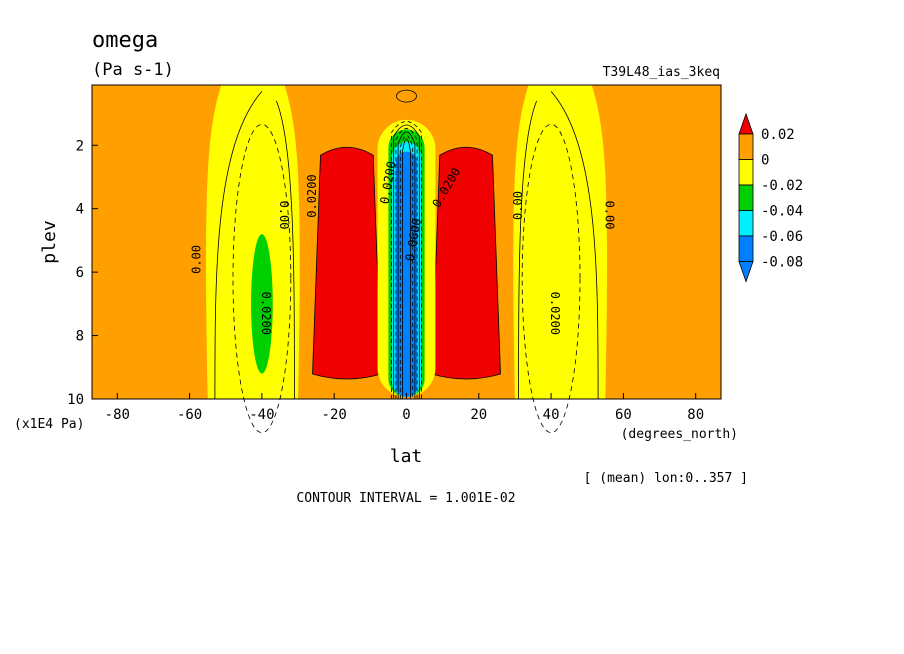 This screenshot has width=904, height=654. I want to click on x-tick-label: 60, so click(623, 415).